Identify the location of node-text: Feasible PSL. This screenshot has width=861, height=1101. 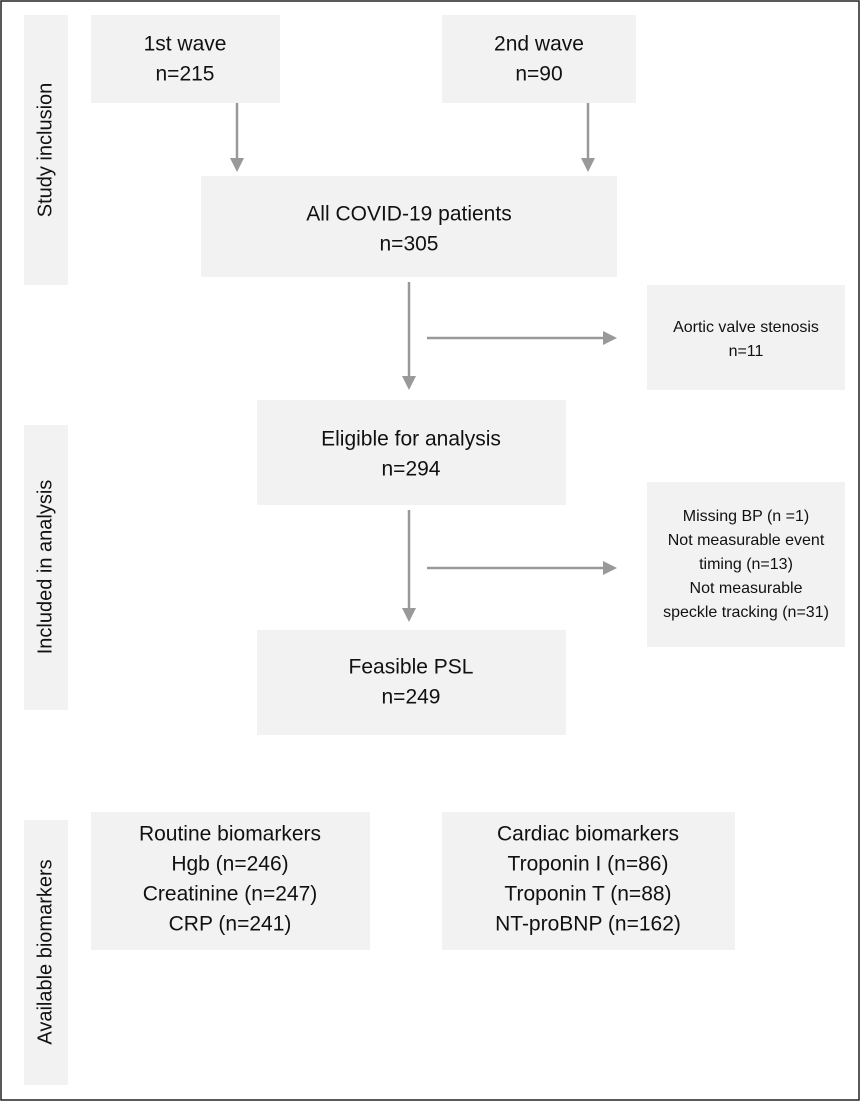
(411, 667).